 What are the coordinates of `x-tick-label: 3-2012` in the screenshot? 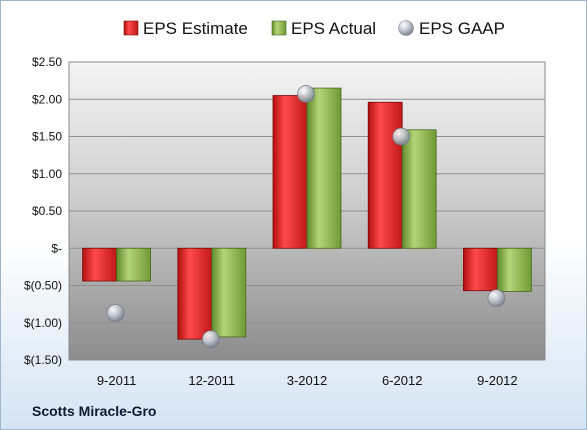 It's located at (307, 380).